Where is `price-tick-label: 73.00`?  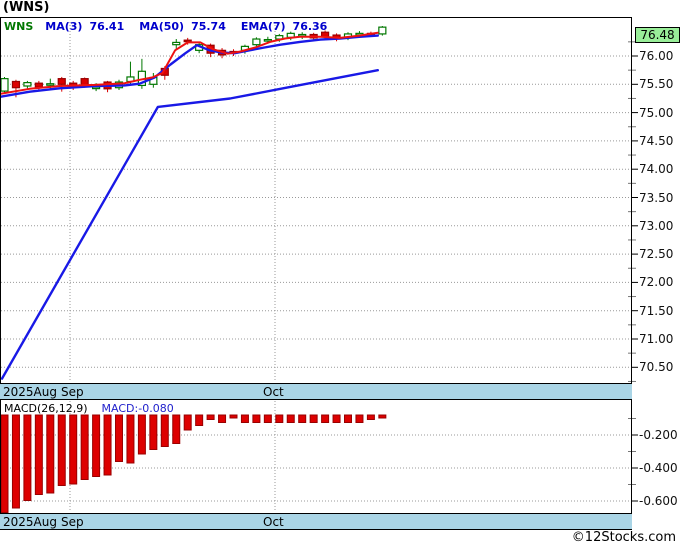
price-tick-label: 73.00 is located at coordinates (656, 225).